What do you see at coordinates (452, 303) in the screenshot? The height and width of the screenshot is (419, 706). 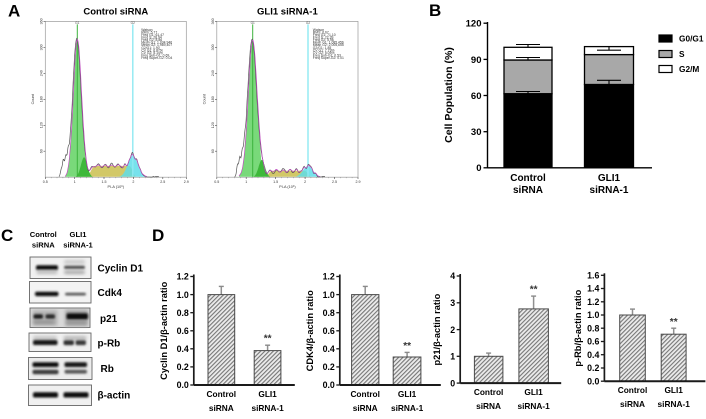 I see `svg-text: 3` at bounding box center [452, 303].